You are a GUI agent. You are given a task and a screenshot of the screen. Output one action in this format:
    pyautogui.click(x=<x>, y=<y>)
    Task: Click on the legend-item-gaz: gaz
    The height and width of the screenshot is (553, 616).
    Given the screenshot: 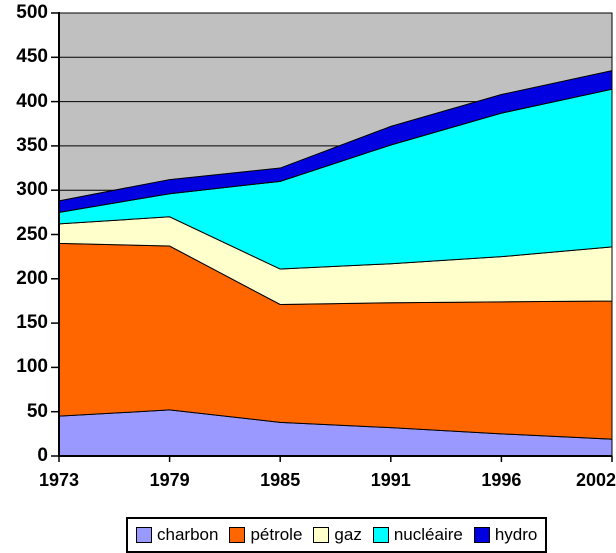 What is the action you would take?
    pyautogui.click(x=337, y=535)
    